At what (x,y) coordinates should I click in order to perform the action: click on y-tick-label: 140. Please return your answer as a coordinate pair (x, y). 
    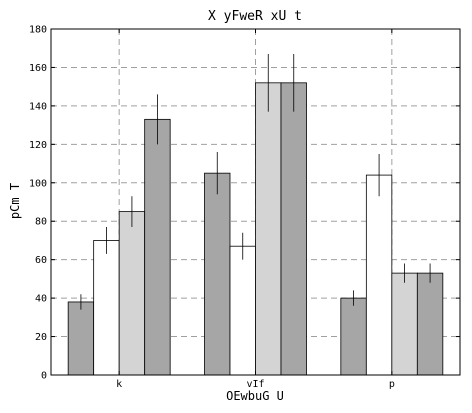
    Looking at the image, I should click on (38, 106).